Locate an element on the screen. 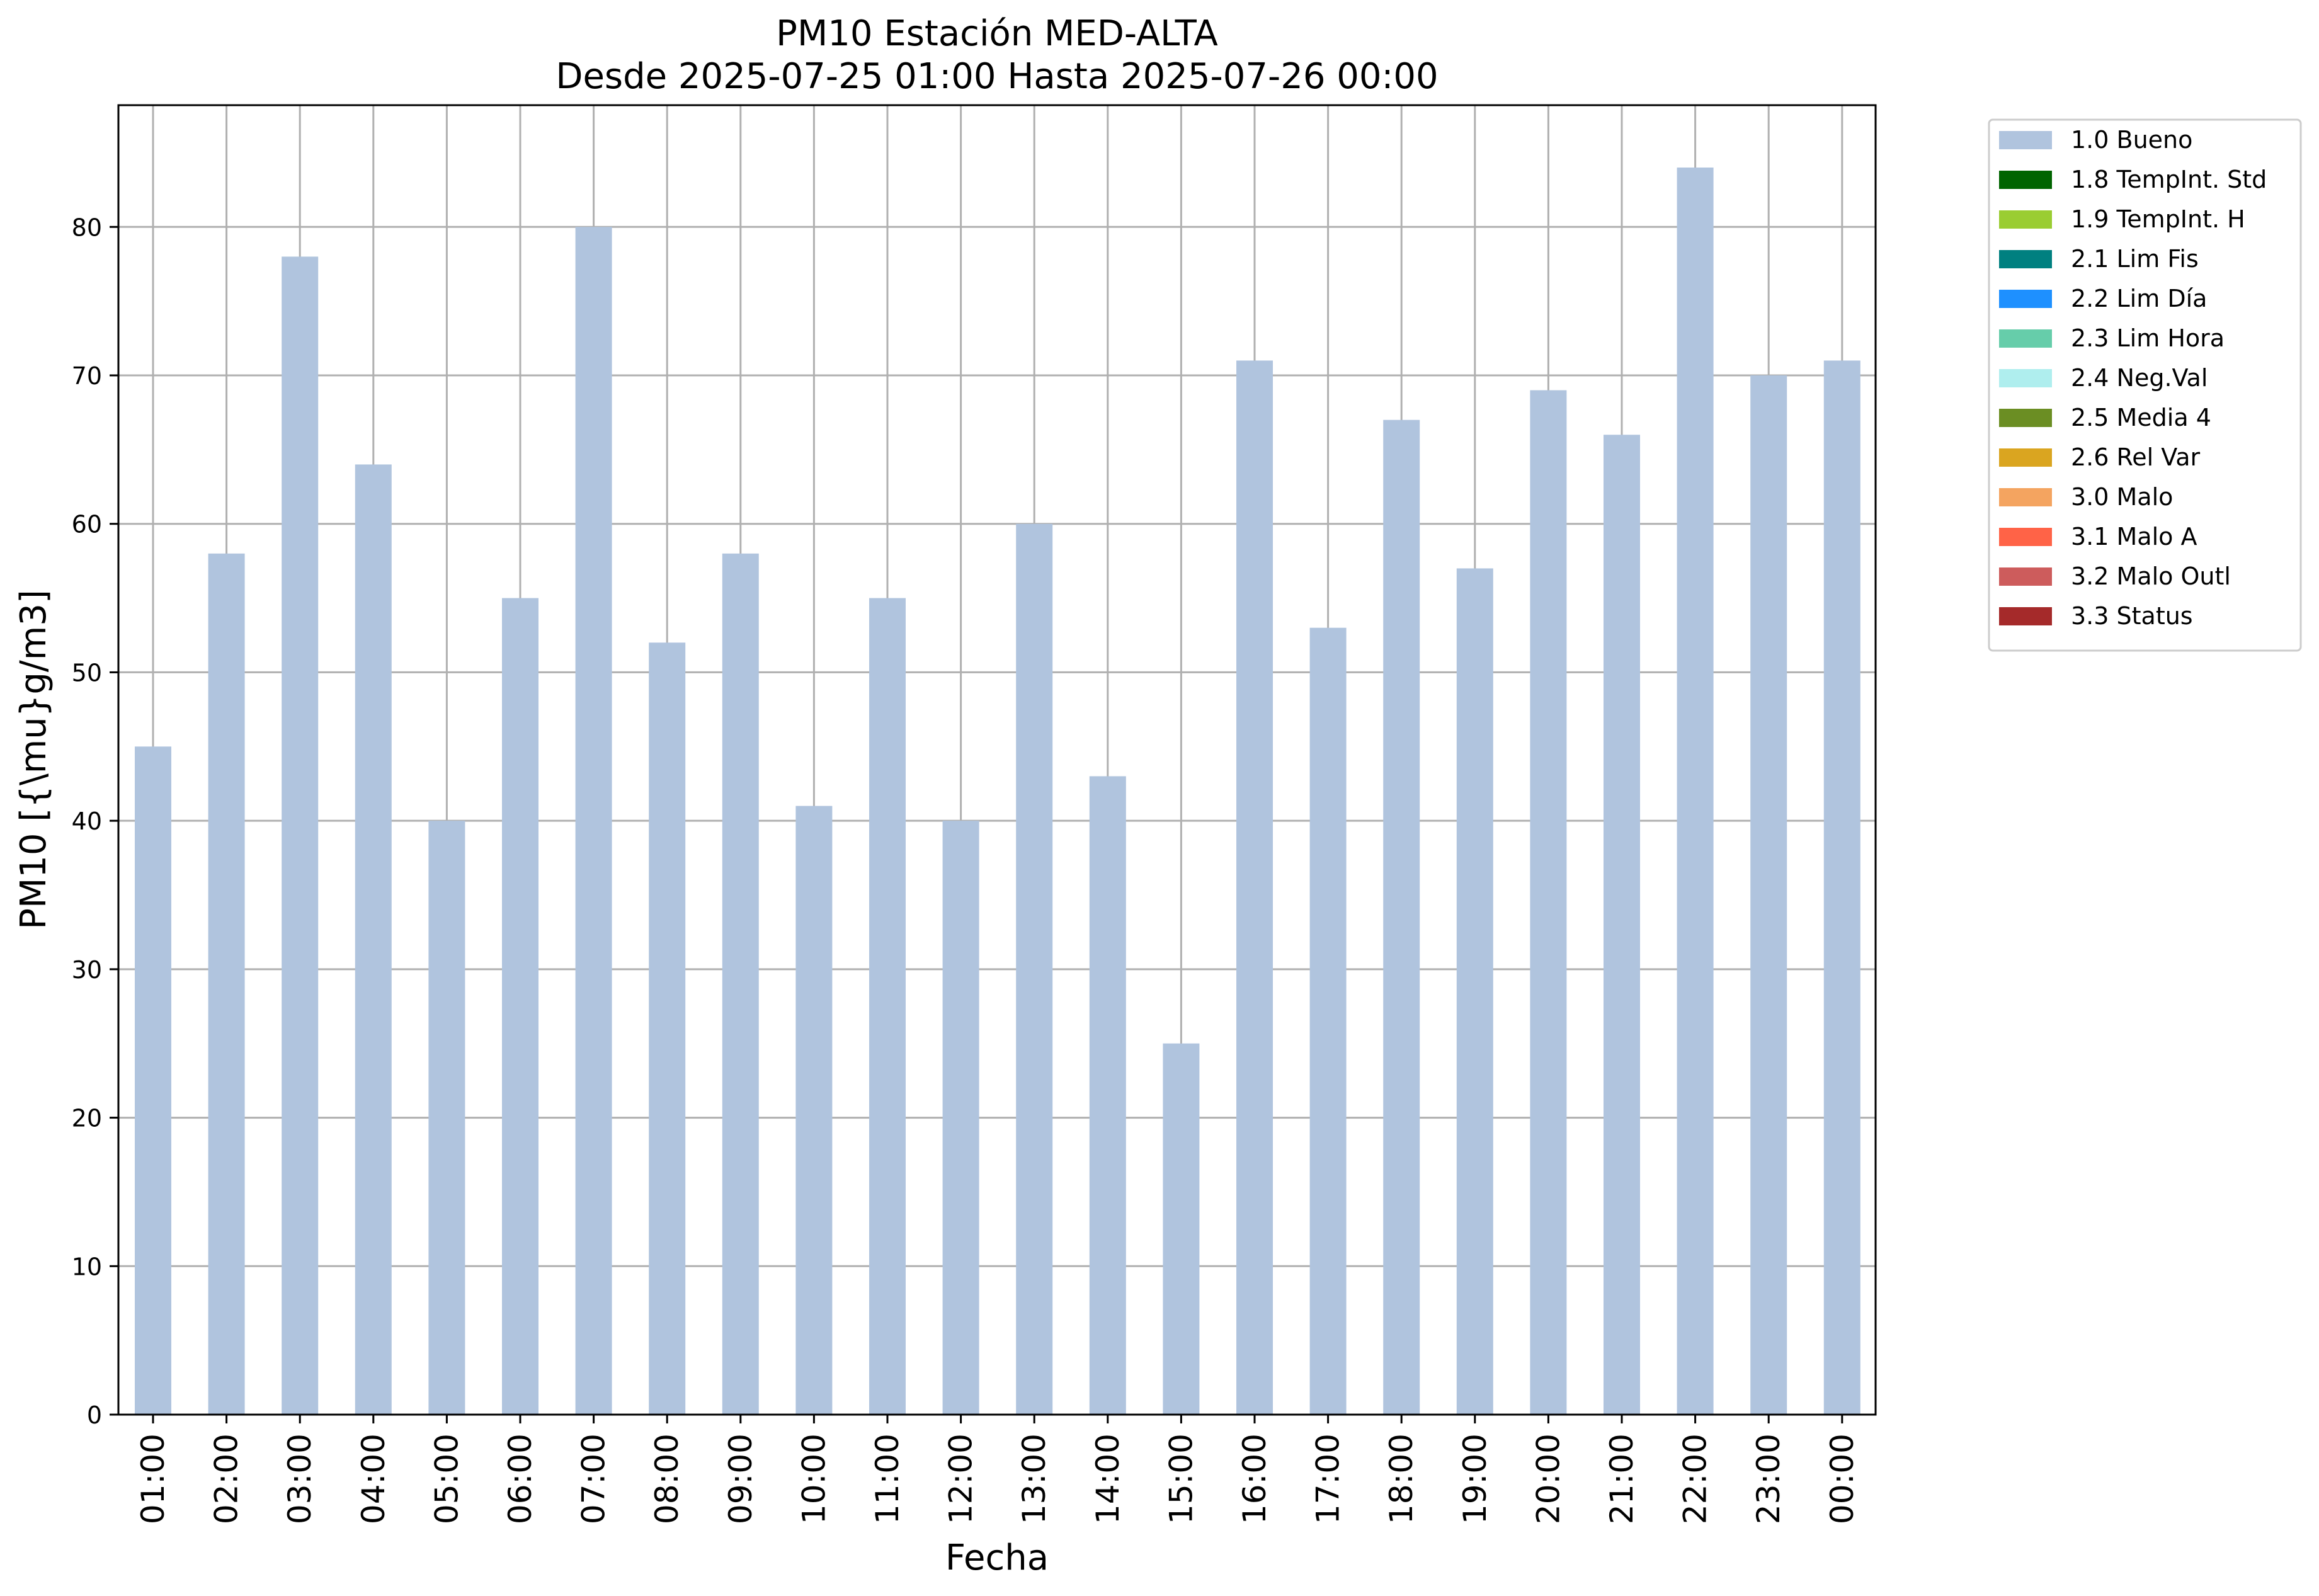 The width and height of the screenshot is (2319, 1596). x-tick-label-1800: 18:00 is located at coordinates (1401, 1479).